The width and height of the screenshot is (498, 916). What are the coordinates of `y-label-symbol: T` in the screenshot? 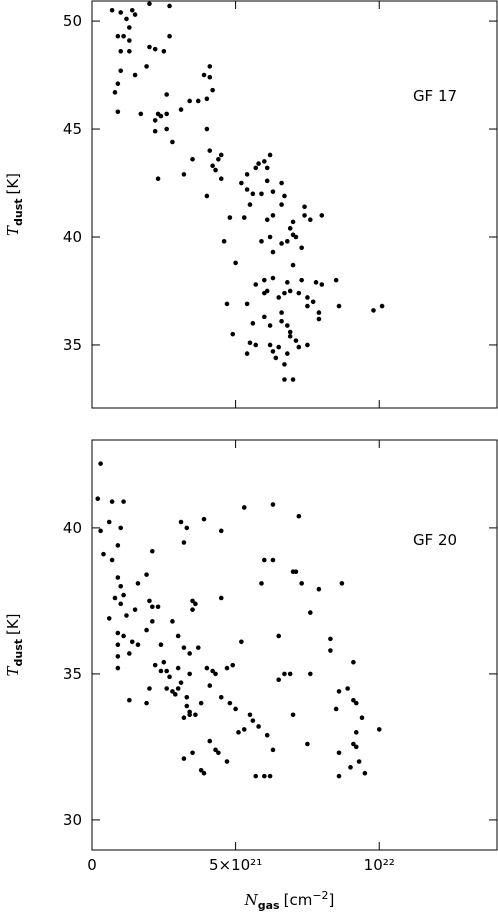 It's located at (13, 230).